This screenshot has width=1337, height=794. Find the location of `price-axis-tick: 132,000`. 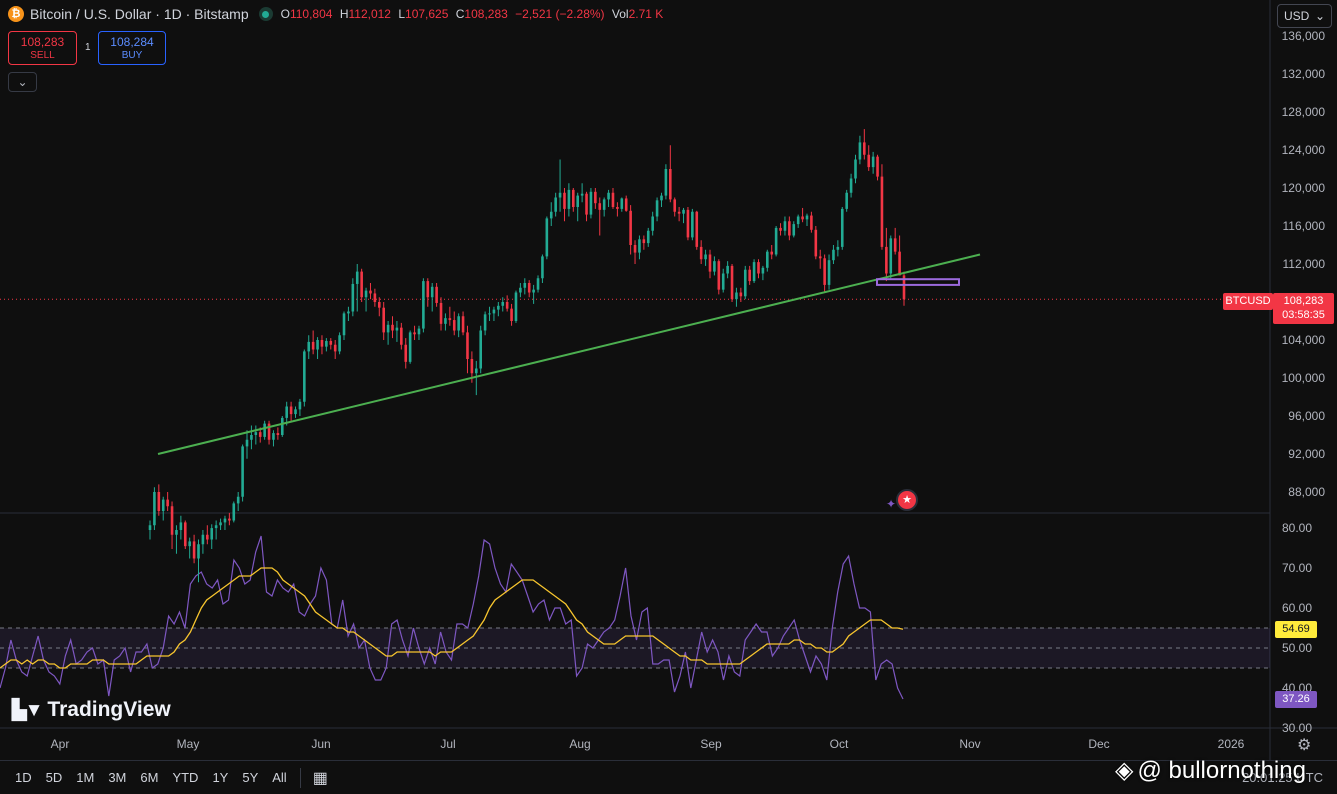

price-axis-tick: 132,000 is located at coordinates (1304, 74).